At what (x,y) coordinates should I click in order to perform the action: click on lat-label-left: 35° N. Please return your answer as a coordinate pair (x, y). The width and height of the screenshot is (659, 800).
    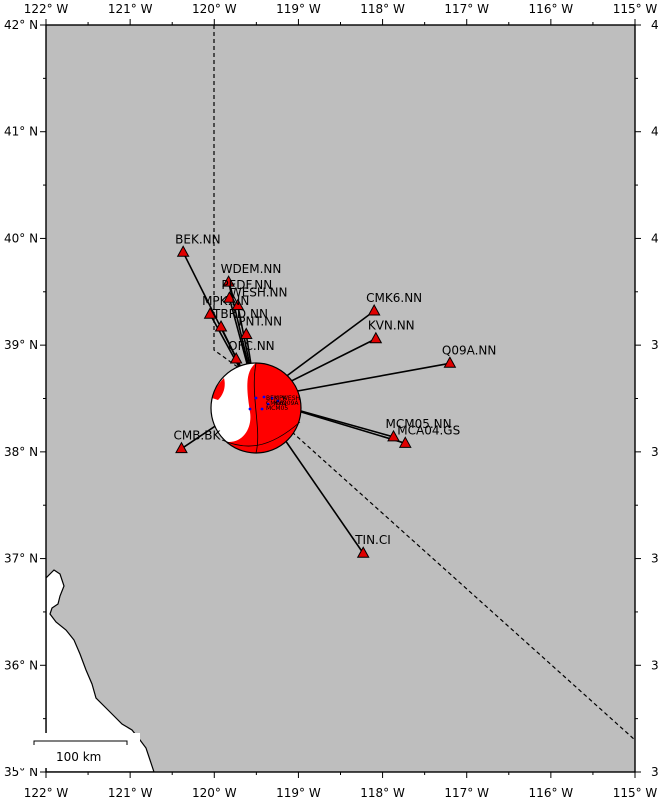
    Looking at the image, I should click on (21, 772).